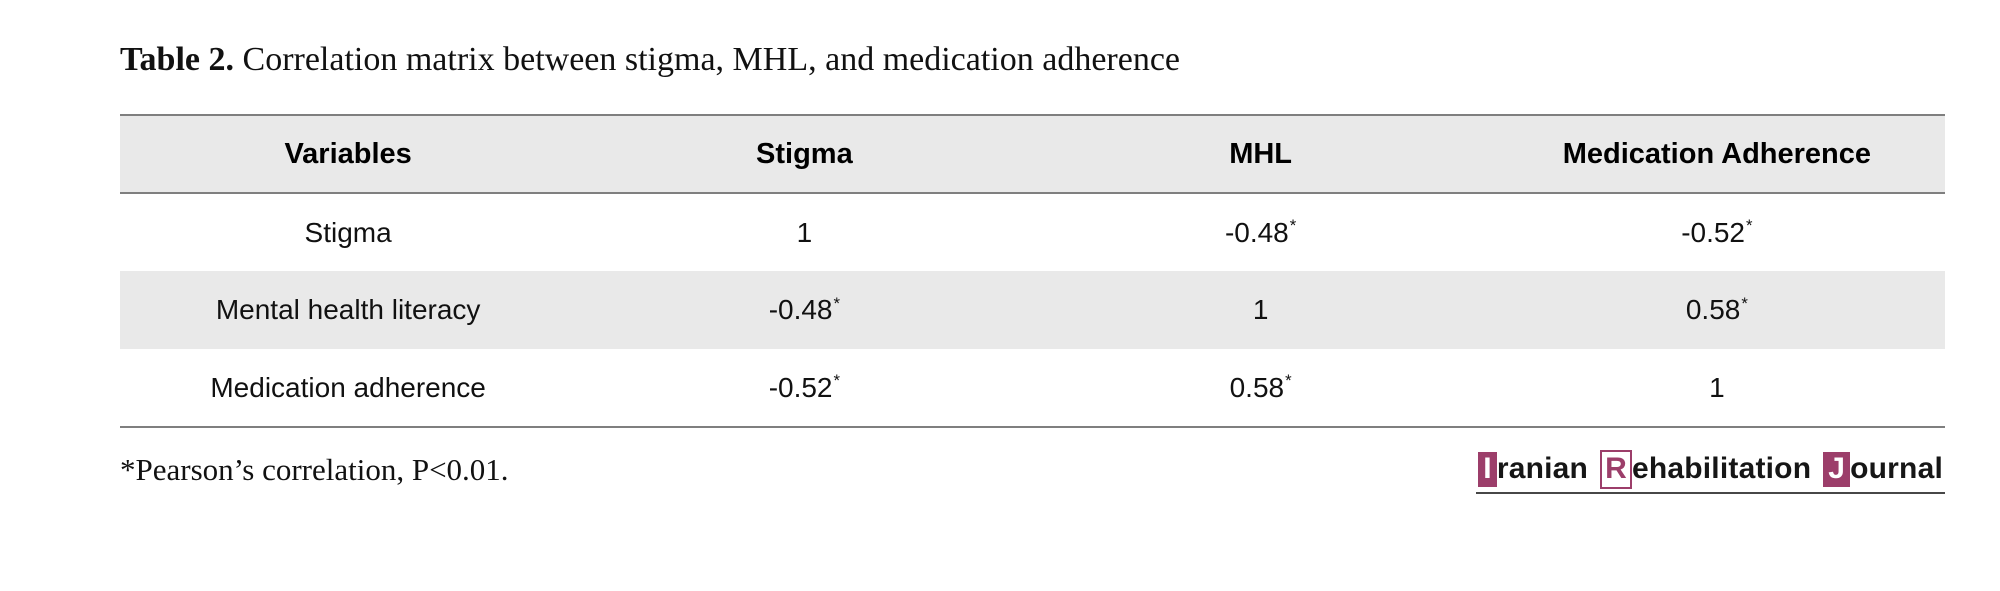 The image size is (2000, 591). I want to click on header-row: Variables Stigma MHL Medication Adherence, so click(1032, 154).